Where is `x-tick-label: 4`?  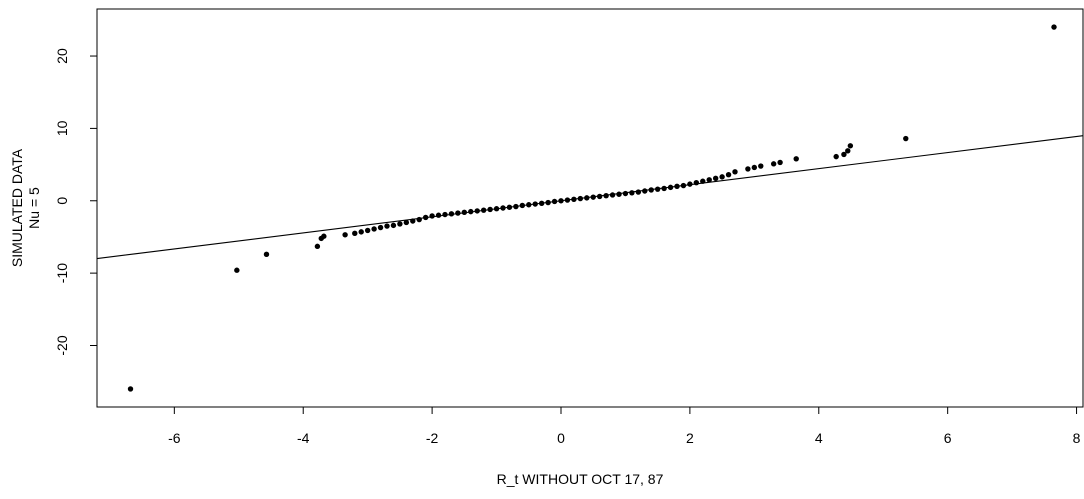 x-tick-label: 4 is located at coordinates (819, 438).